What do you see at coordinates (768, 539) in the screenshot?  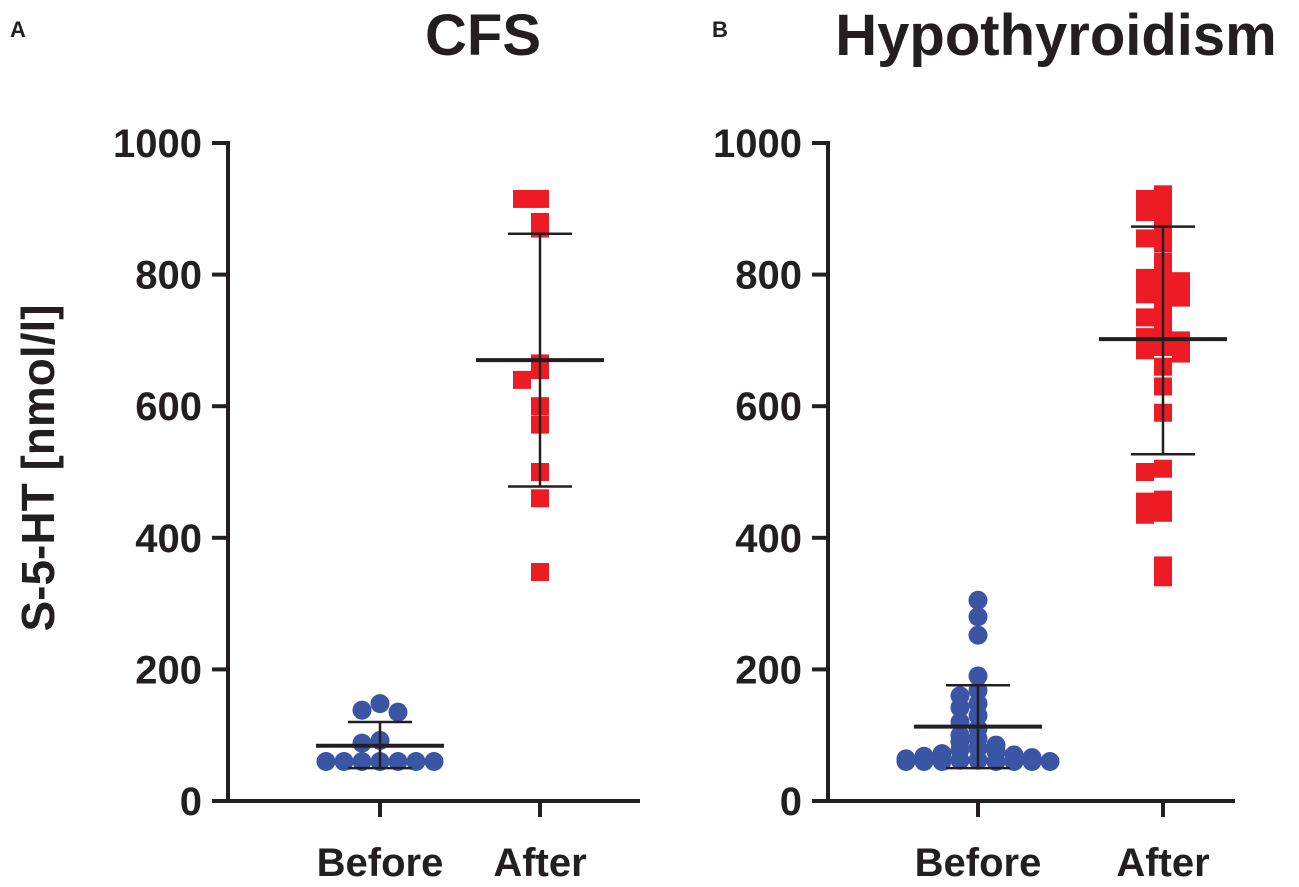 I see `y-tick-label-b-400: 400` at bounding box center [768, 539].